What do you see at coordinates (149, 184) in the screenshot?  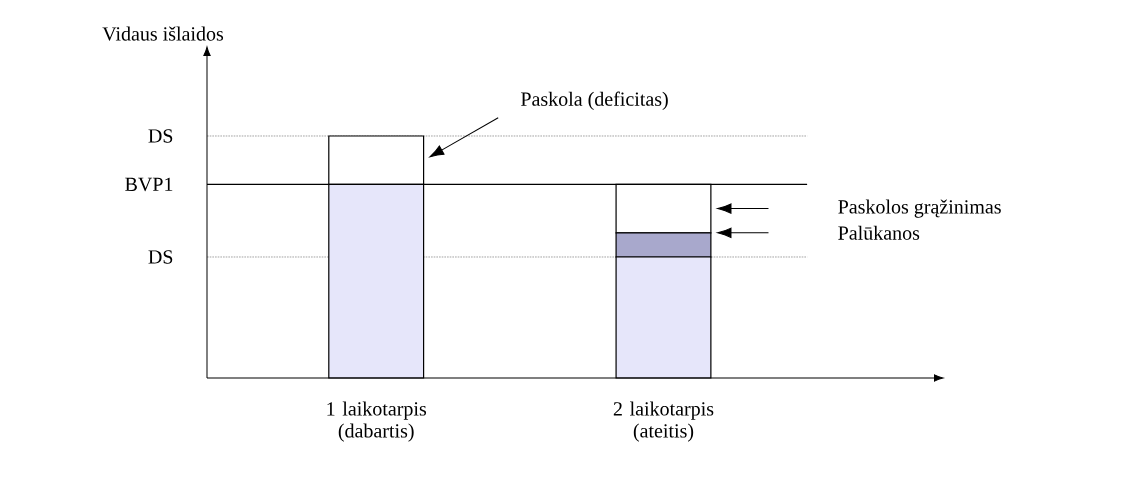 I see `ref-line-label: BVP1` at bounding box center [149, 184].